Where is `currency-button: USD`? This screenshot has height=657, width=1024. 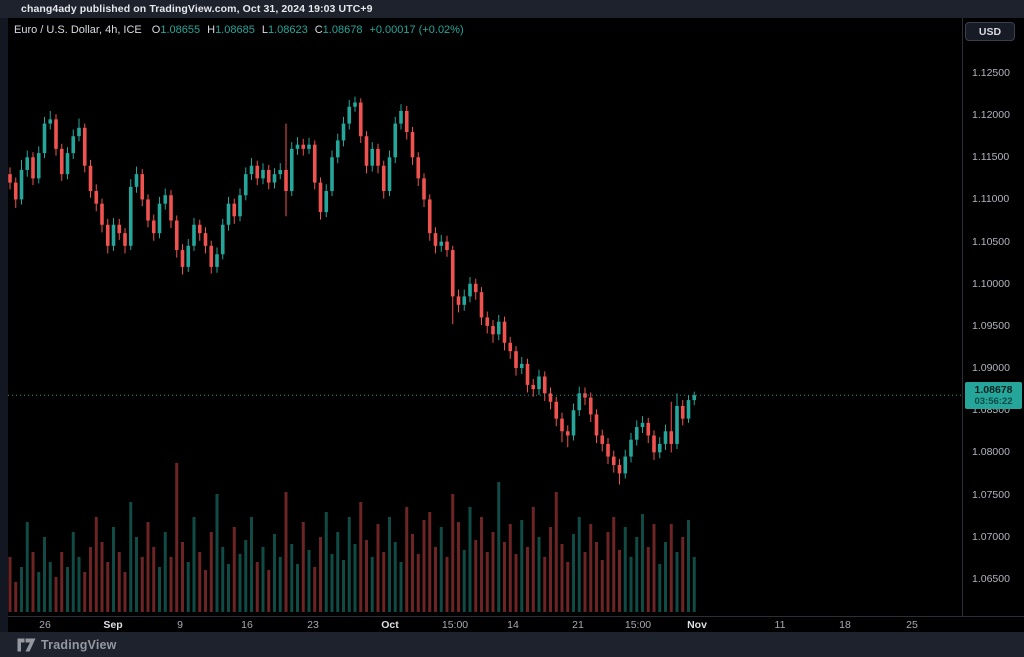
currency-button: USD is located at coordinates (990, 31).